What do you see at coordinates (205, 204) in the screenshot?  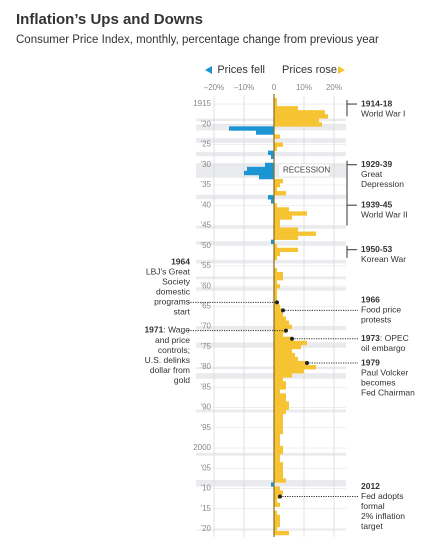 I see `y-tick-label: ’40` at bounding box center [205, 204].